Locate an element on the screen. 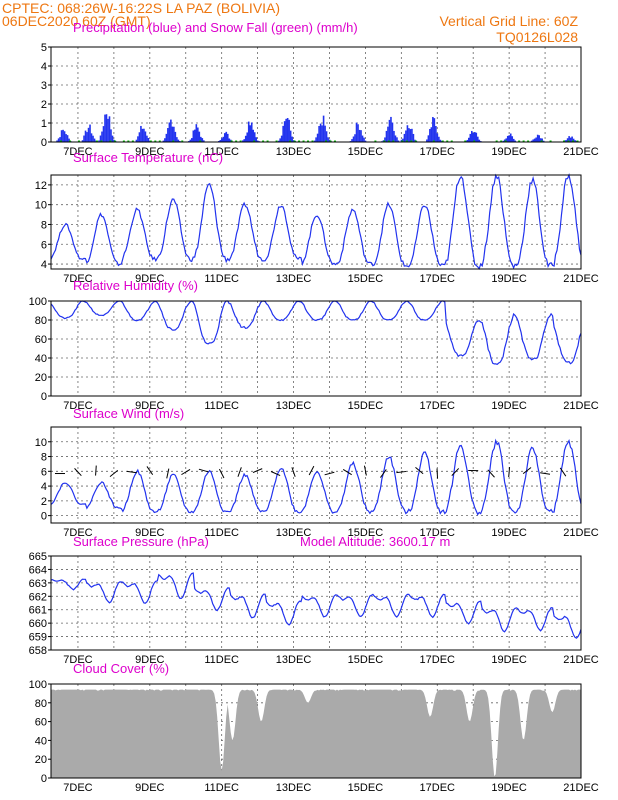  ytick-label: 100 is located at coordinates (38, 685).